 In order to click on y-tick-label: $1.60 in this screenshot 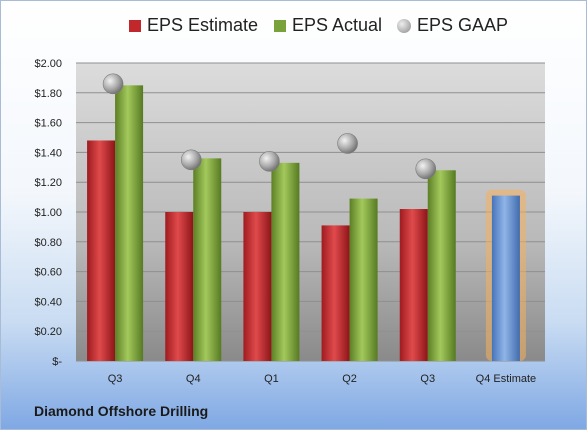, I will do `click(48, 124)`.